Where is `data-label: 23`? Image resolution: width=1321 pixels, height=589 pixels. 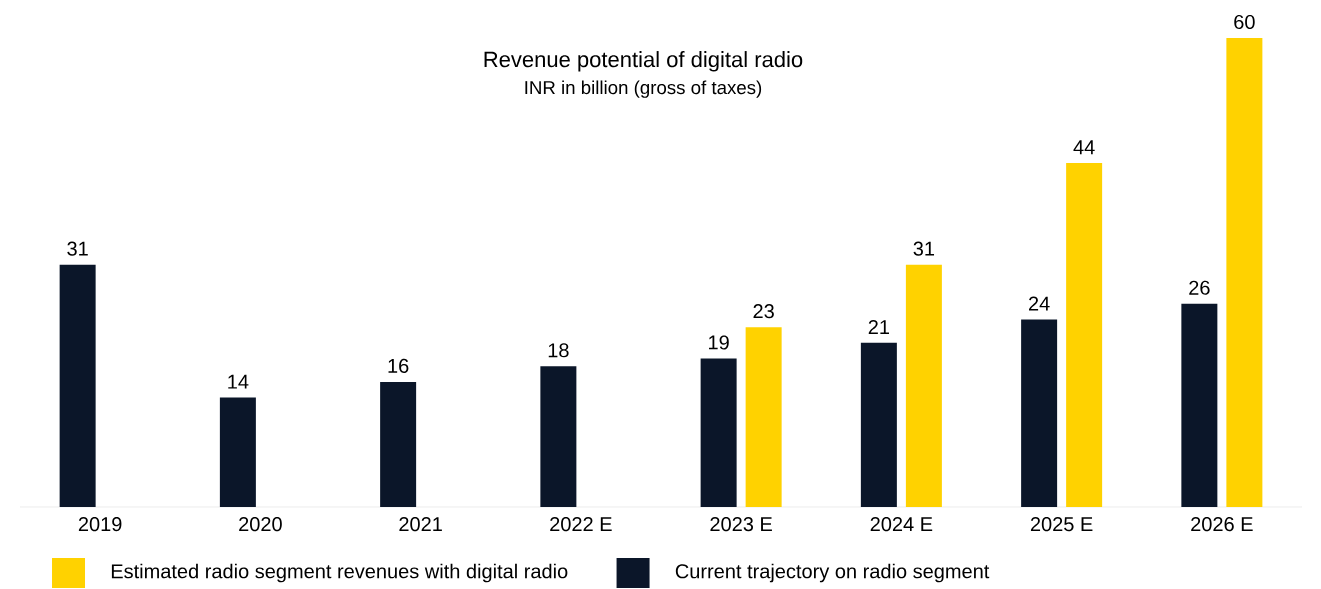 data-label: 23 is located at coordinates (763, 311).